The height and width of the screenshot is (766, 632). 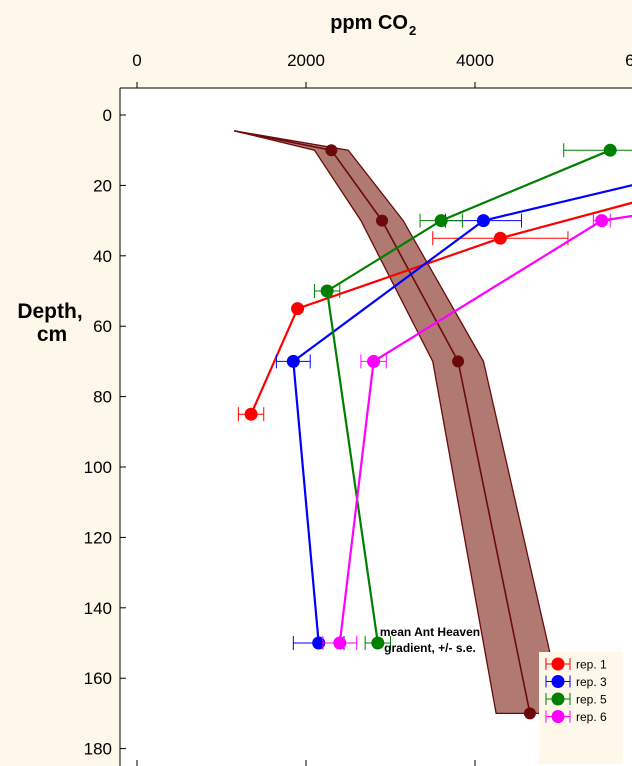 I want to click on y-tick-label: 60, so click(x=102, y=326).